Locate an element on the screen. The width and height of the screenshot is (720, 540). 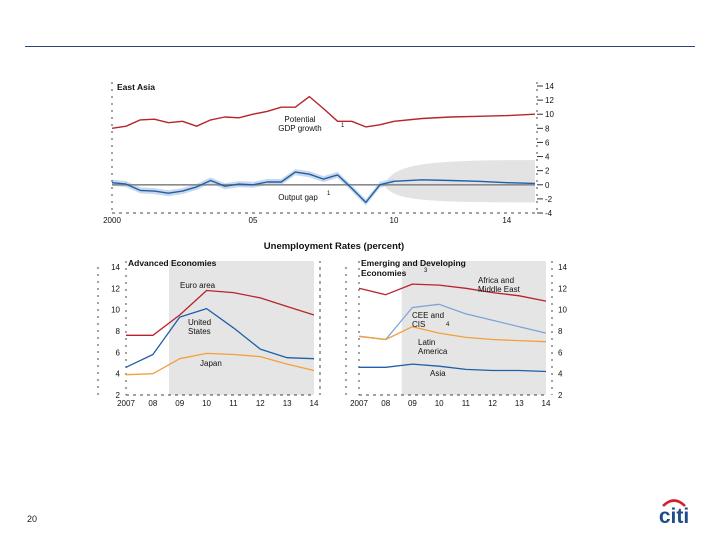
series-euro-area is located at coordinates (220, 312).